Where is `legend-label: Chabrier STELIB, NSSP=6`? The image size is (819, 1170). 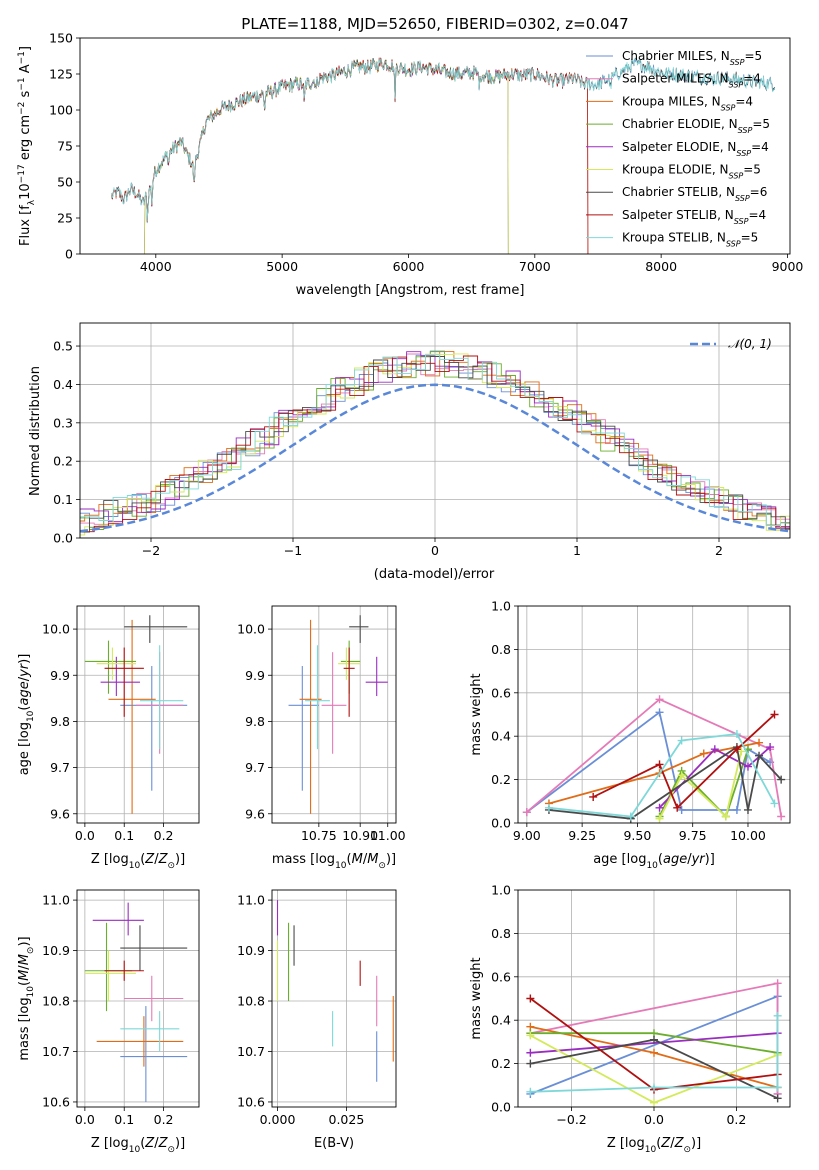
legend-label: Chabrier STELIB, NSSP=6 is located at coordinates (694, 194).